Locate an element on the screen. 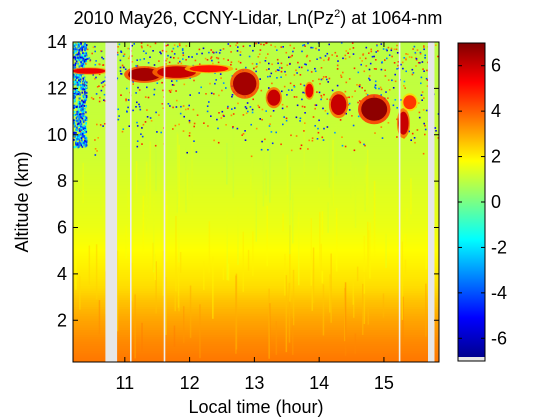 The image size is (560, 420). thin-data-gap is located at coordinates (131, 202).